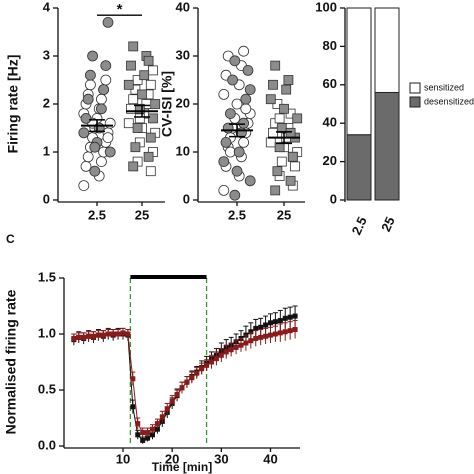 The height and width of the screenshot is (474, 474). I want to click on y-axis-label: CV-ISI [%], so click(167, 104).